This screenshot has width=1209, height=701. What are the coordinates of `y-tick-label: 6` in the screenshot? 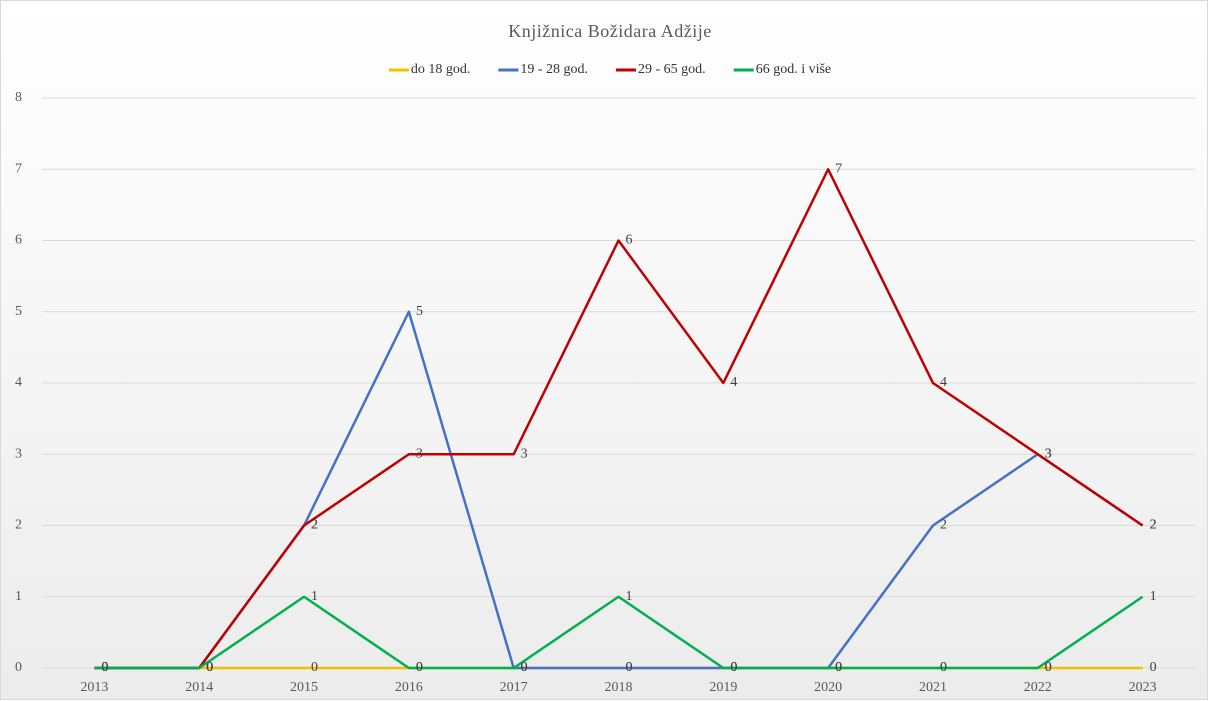 It's located at (18, 240).